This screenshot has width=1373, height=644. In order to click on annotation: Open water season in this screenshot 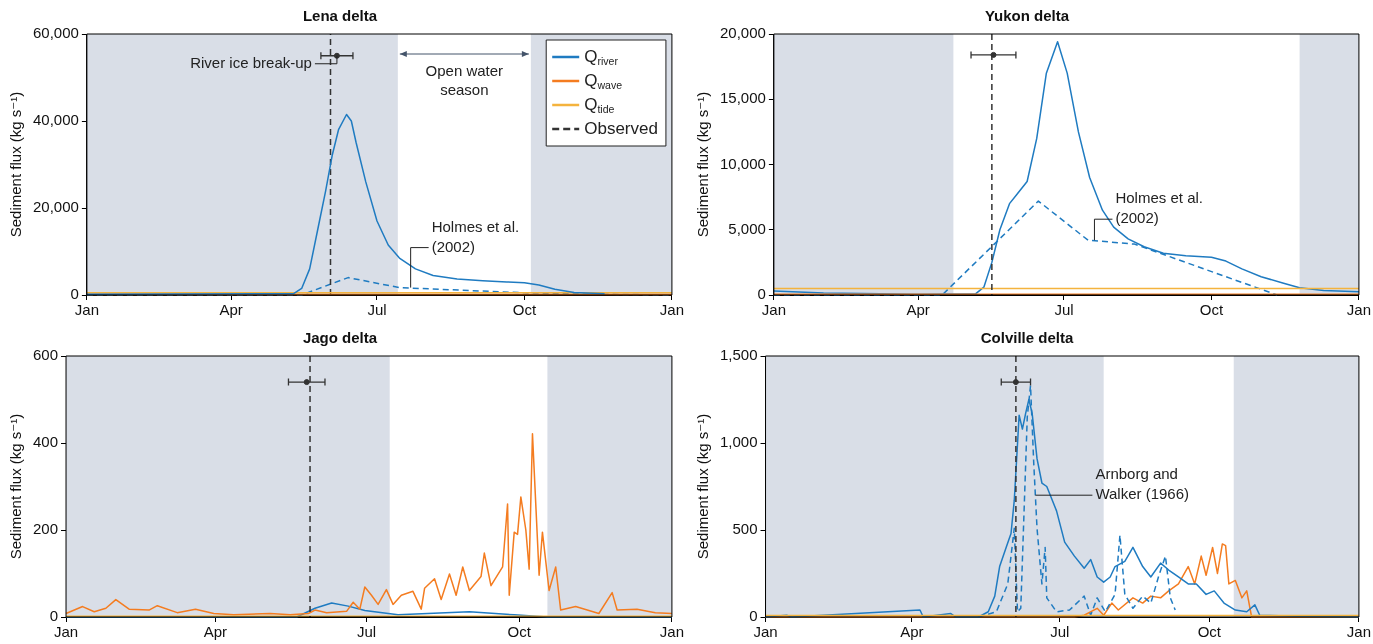, I will do `click(464, 80)`.